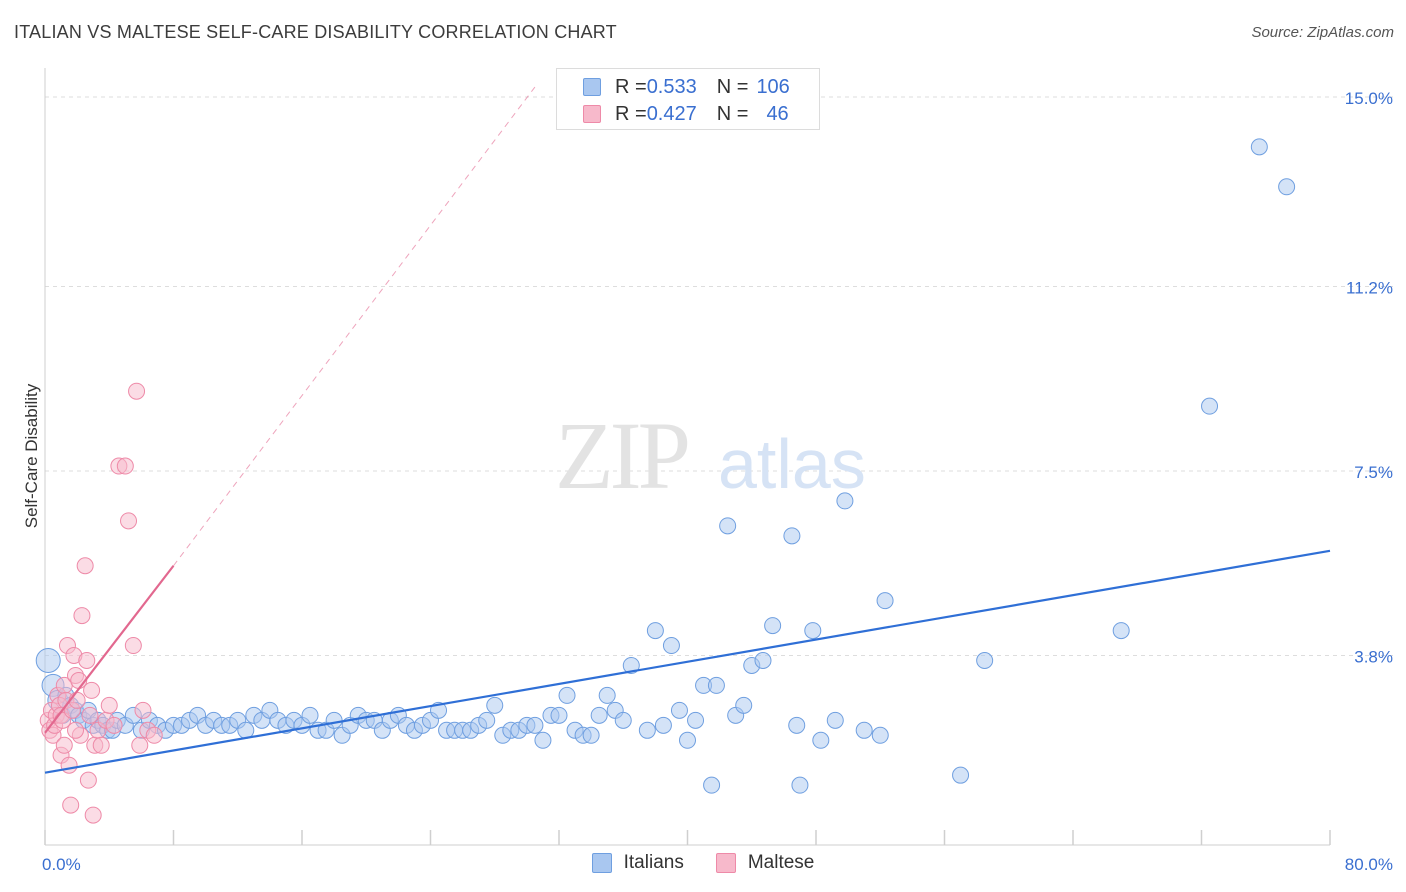  Describe the element at coordinates (1322, 32) in the screenshot. I see `source-label: Source: ZipAtlas.com` at that location.